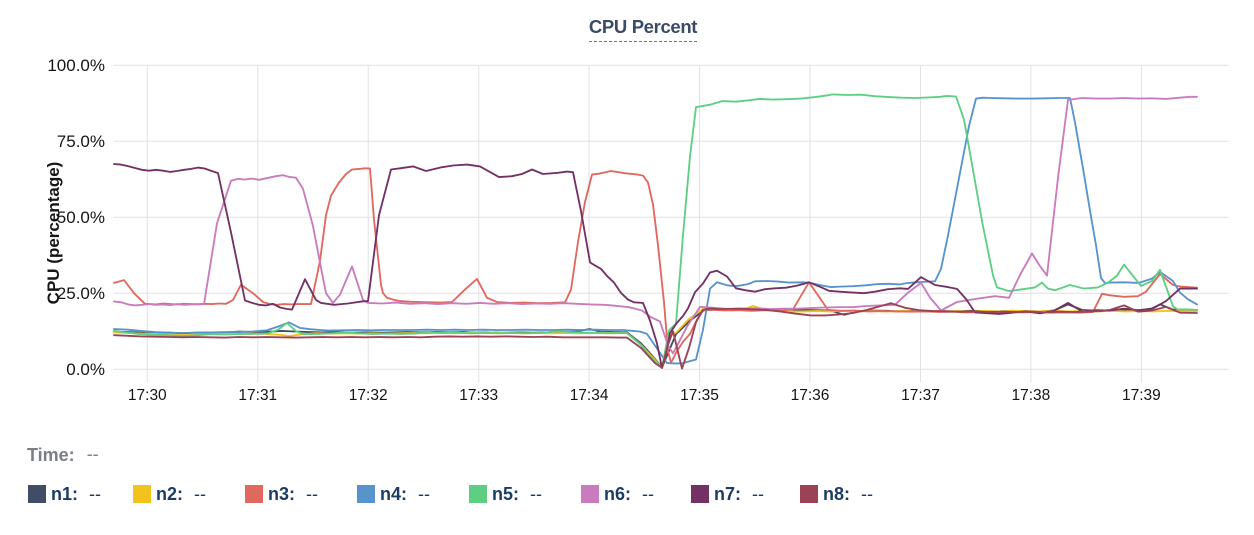  What do you see at coordinates (1031, 395) in the screenshot?
I see `svg-text: 17:38` at bounding box center [1031, 395].